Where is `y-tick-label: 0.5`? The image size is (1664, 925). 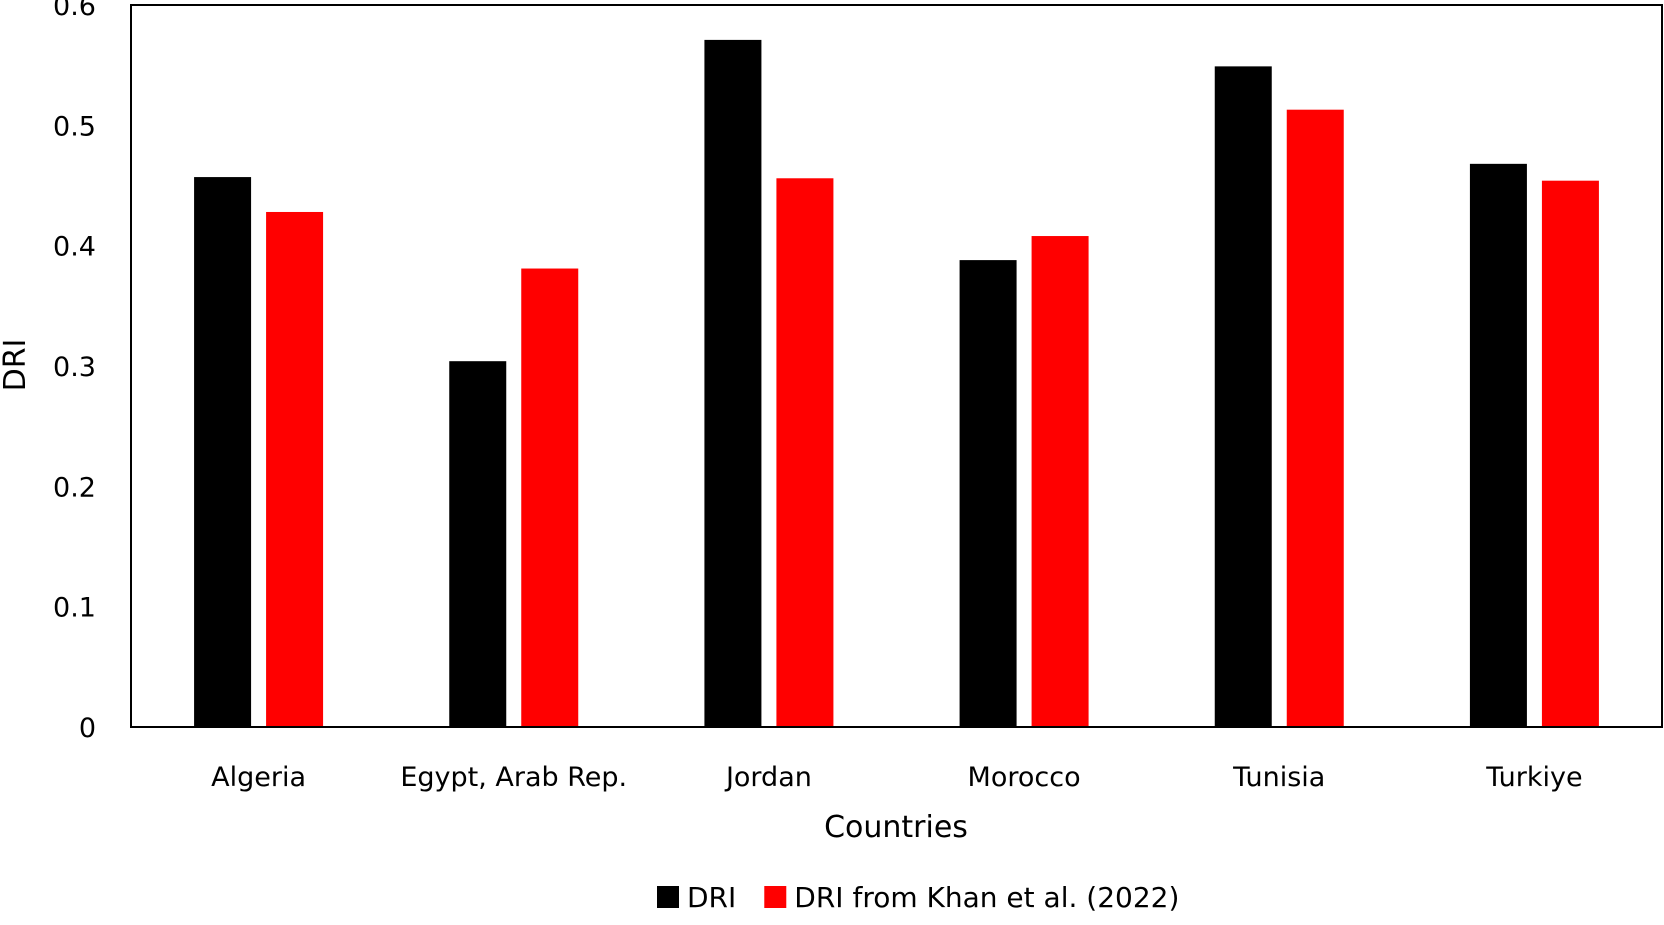
y-tick-label: 0.5 is located at coordinates (74, 126).